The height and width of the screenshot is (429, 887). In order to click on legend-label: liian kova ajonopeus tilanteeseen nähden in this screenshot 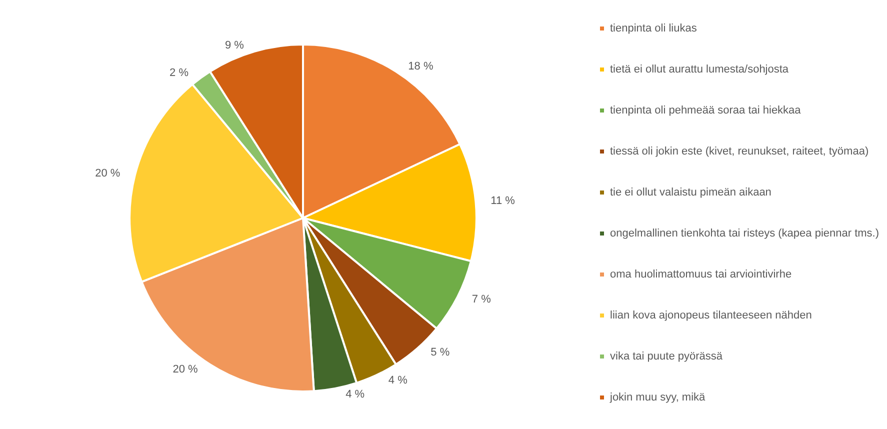, I will do `click(711, 316)`.